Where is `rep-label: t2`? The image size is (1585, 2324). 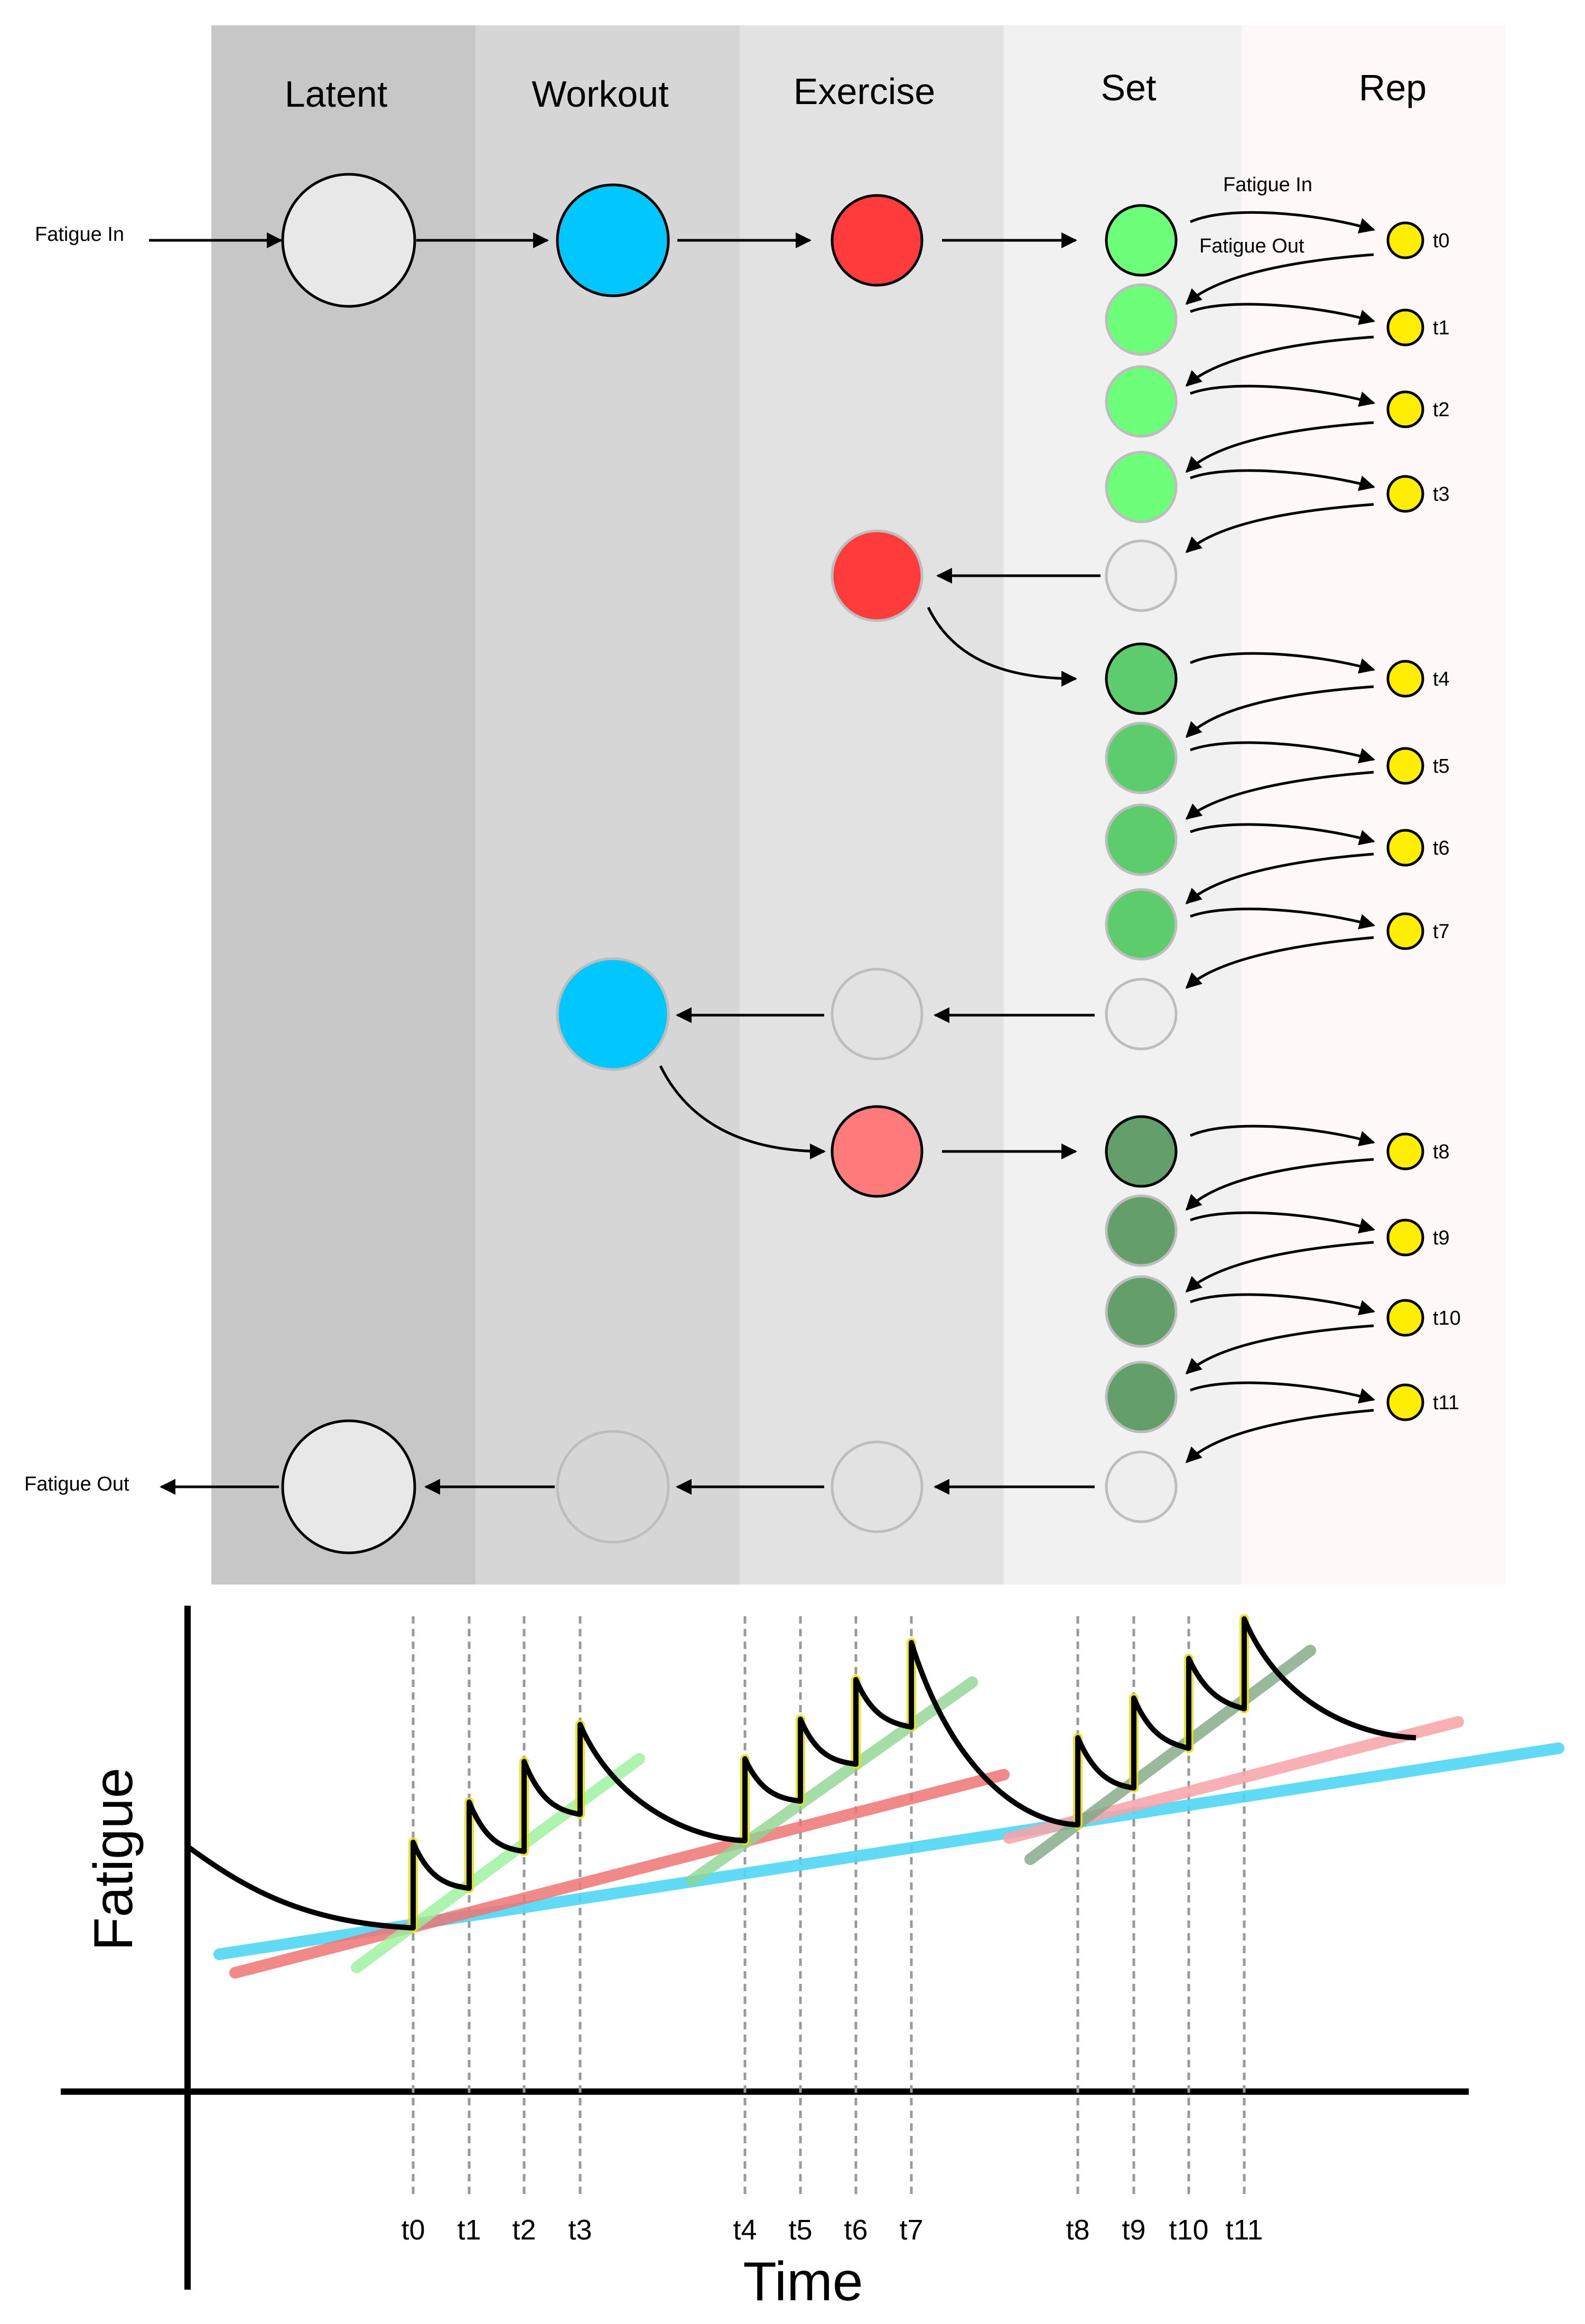 rep-label: t2 is located at coordinates (1441, 410).